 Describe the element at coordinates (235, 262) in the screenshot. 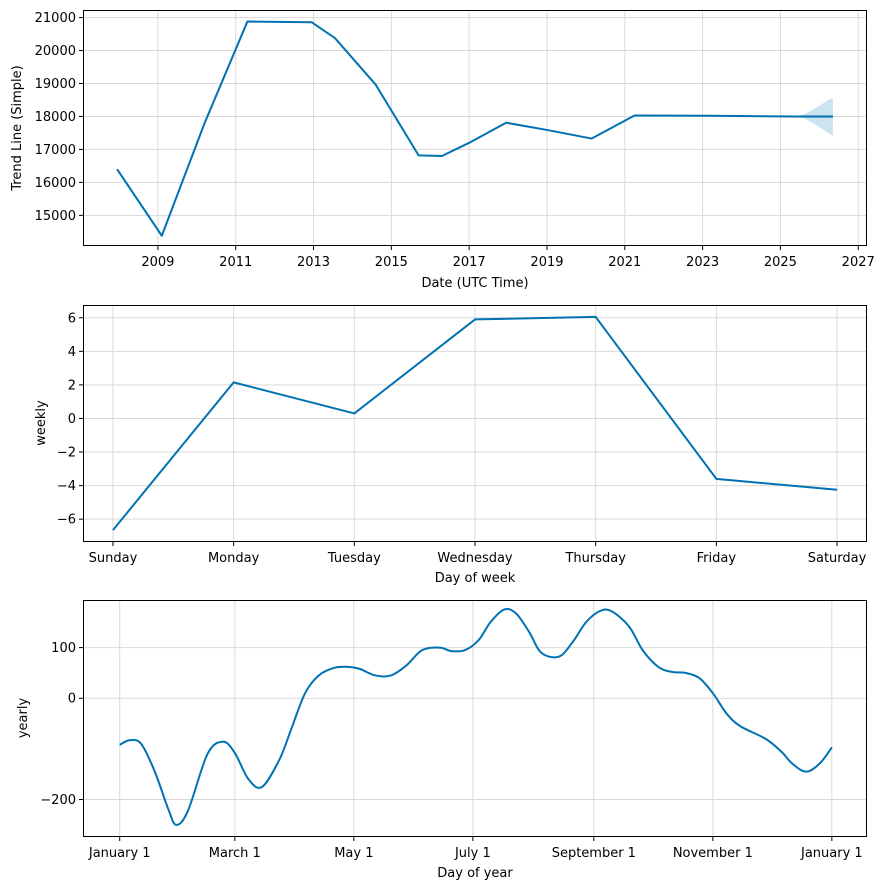

I see `x-tick-label: 2011` at that location.